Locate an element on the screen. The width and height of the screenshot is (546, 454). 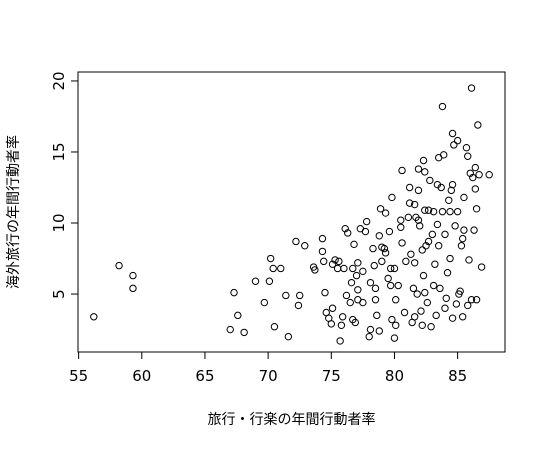
x-tick-label: 60 is located at coordinates (141, 376).